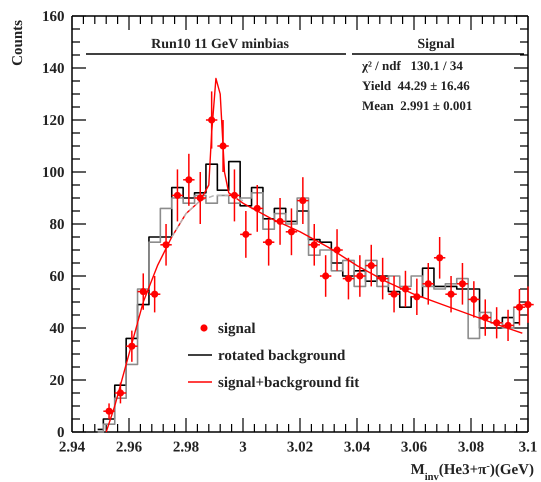  I want to click on legend-label: signal+background fit, so click(289, 383).